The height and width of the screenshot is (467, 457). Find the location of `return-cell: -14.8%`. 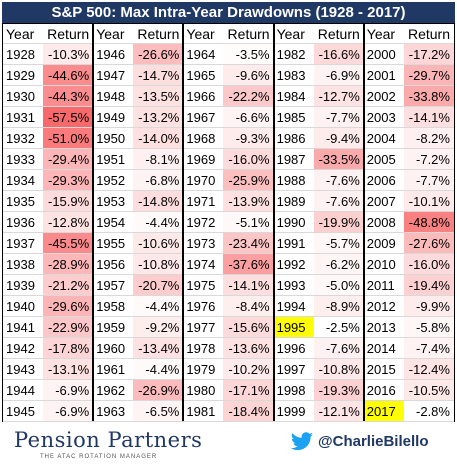

return-cell: -14.8% is located at coordinates (158, 201).